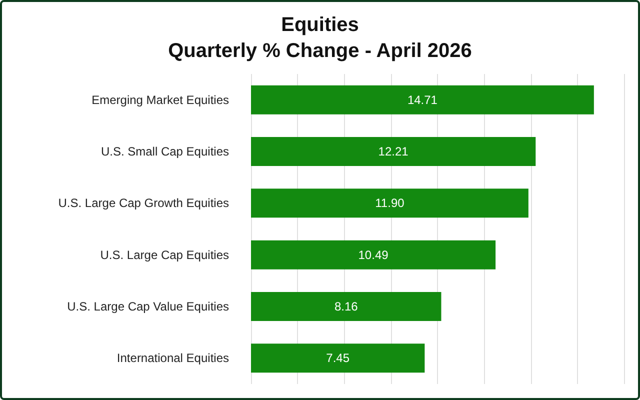 The height and width of the screenshot is (400, 640). I want to click on chart-subtitle: Quarterly % Change - April 2026, so click(320, 51).